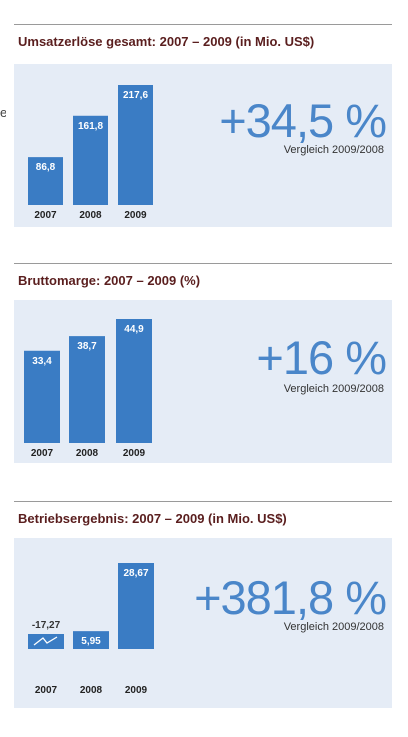 The height and width of the screenshot is (737, 408). What do you see at coordinates (42, 361) in the screenshot?
I see `value-label-2007: 33,4` at bounding box center [42, 361].